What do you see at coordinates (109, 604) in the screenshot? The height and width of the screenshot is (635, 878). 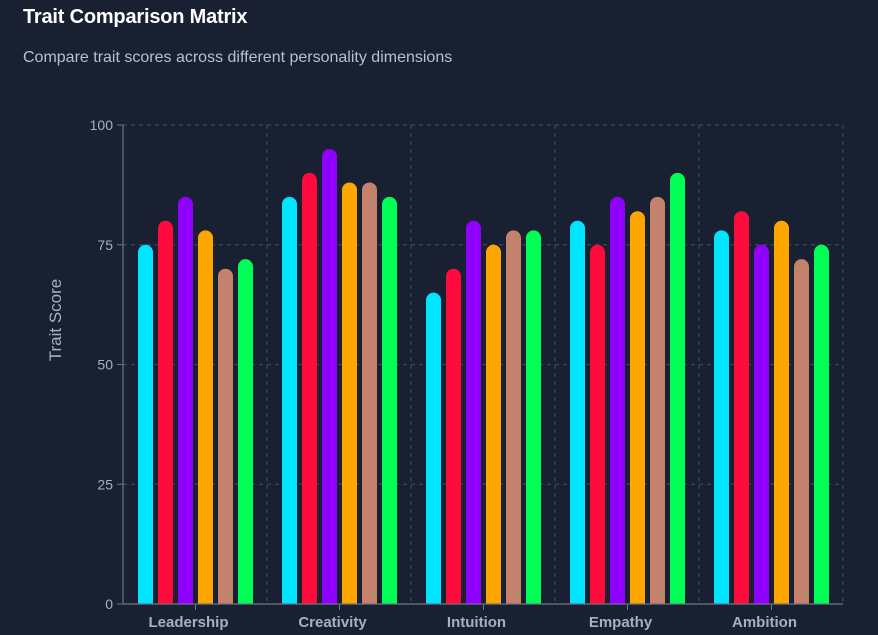 I see `y-tick-label: 0` at bounding box center [109, 604].